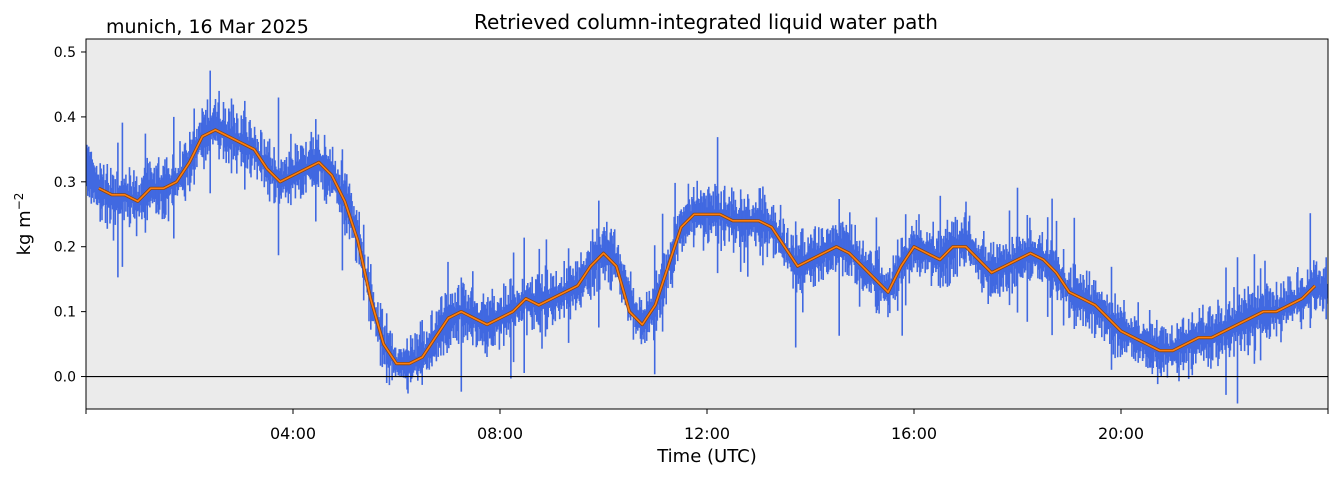  I want to click on y-tick-label: 0.5, so click(65, 53).